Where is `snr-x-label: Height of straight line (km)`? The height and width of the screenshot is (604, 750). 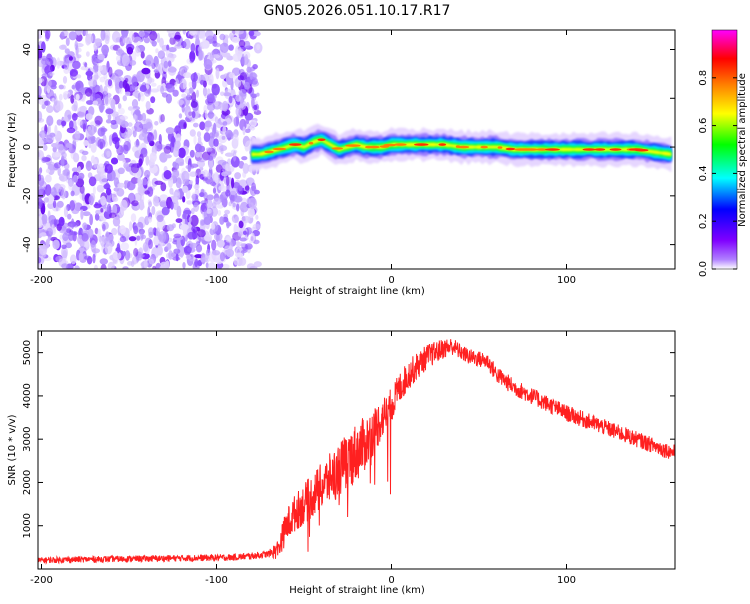 snr-x-label: Height of straight line (km) is located at coordinates (357, 590).